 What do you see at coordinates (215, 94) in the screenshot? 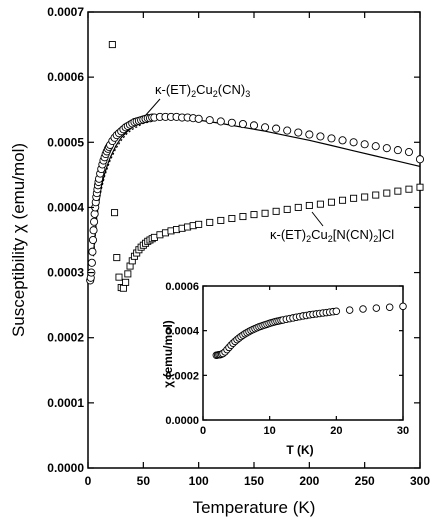
I see `label-cu2cn3-sub2: 2` at bounding box center [215, 94].